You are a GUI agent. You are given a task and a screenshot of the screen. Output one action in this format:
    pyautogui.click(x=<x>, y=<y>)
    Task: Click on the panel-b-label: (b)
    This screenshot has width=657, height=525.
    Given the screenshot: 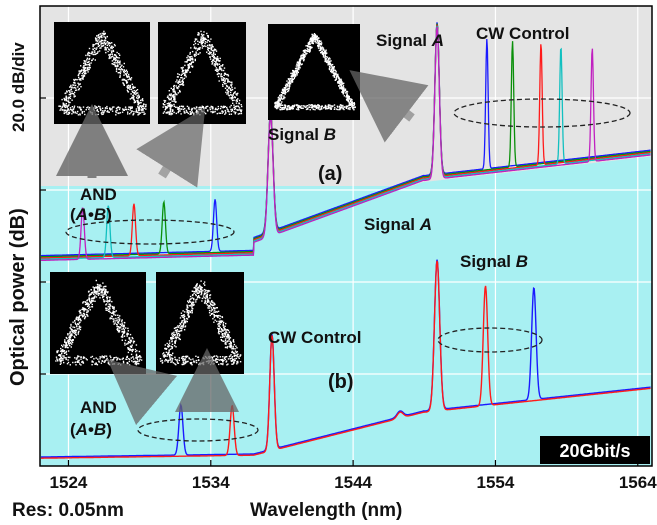 What is the action you would take?
    pyautogui.click(x=341, y=382)
    